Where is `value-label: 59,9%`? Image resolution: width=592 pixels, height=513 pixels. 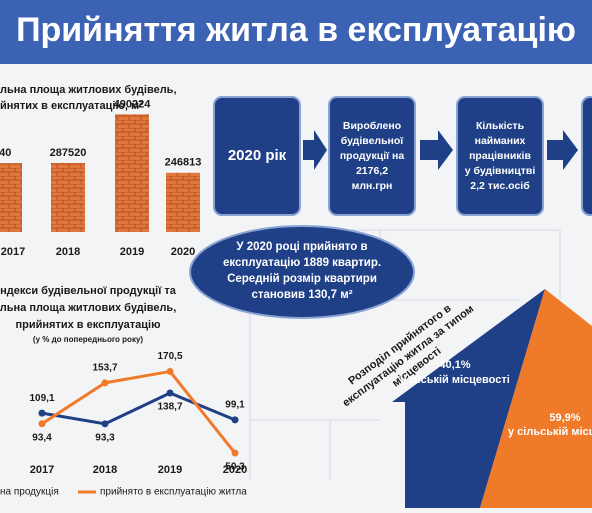
value-label: 59,9% is located at coordinates (564, 418).